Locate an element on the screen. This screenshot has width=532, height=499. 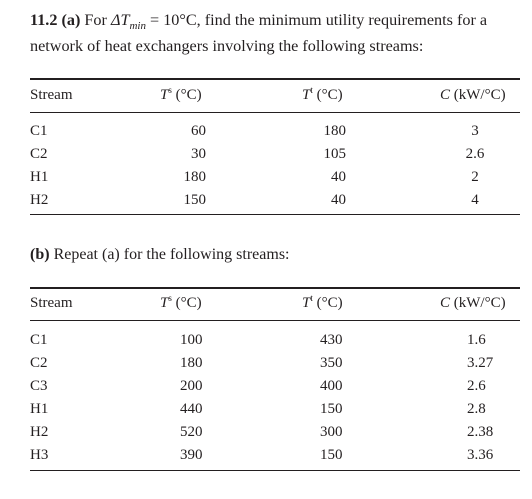
table-b-top-rule is located at coordinates (275, 288).